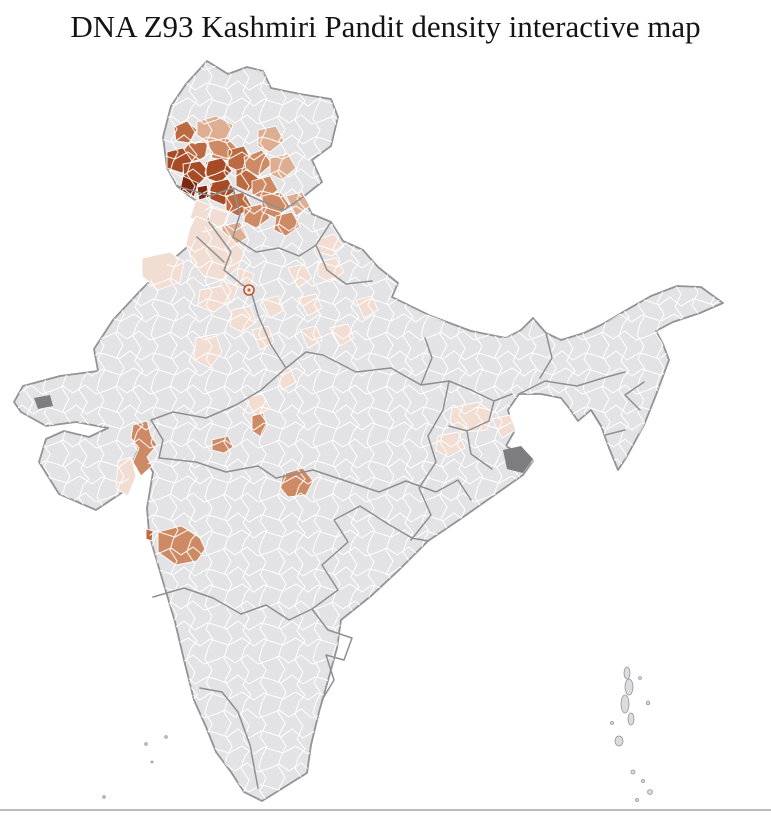 The image size is (771, 816). What do you see at coordinates (249, 290) in the screenshot?
I see `delhi-ring-district` at bounding box center [249, 290].